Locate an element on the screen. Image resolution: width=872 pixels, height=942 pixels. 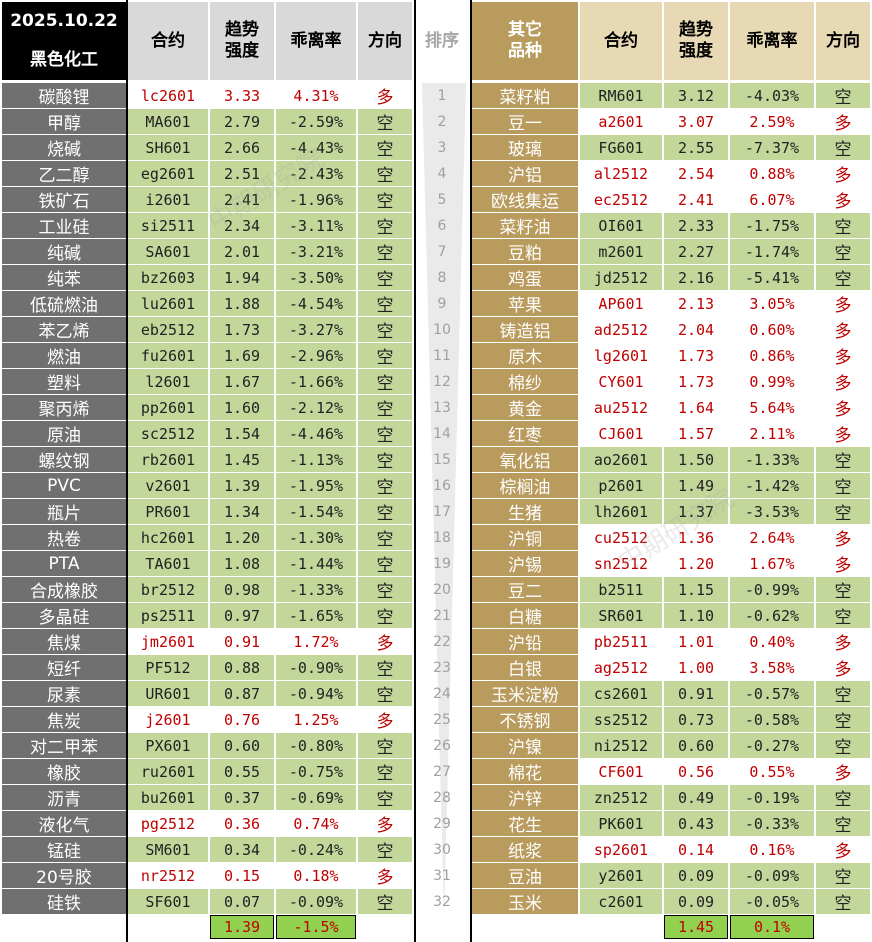
left-trend-cell: 2.79 is located at coordinates (242, 121).